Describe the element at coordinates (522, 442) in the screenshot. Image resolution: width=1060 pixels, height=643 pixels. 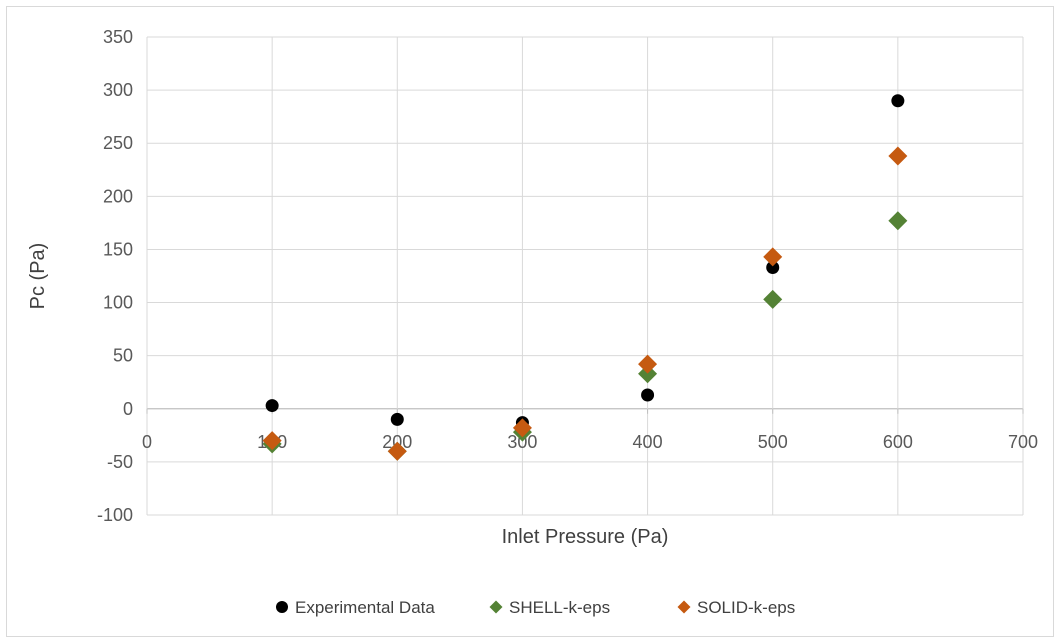
I see `x-tick-label: 300` at that location.